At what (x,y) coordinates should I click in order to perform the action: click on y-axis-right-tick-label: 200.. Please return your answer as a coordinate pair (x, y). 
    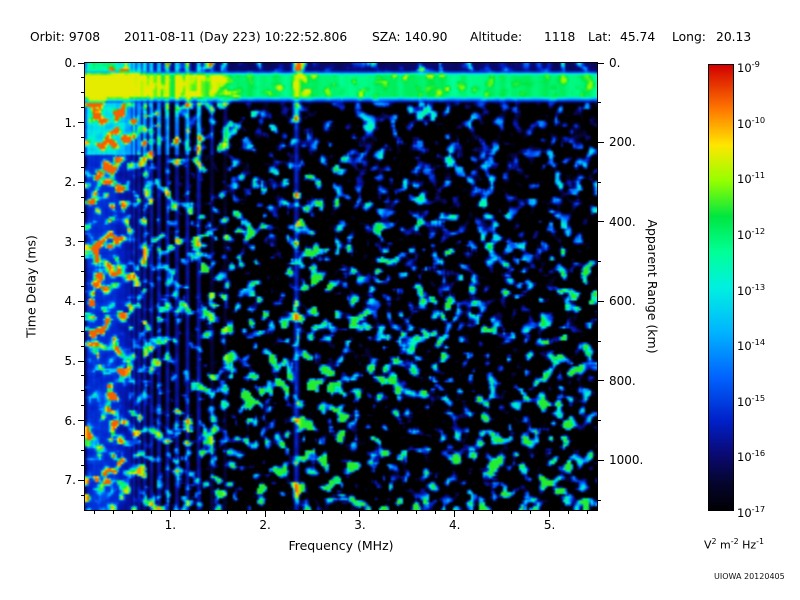
    Looking at the image, I should click on (622, 142).